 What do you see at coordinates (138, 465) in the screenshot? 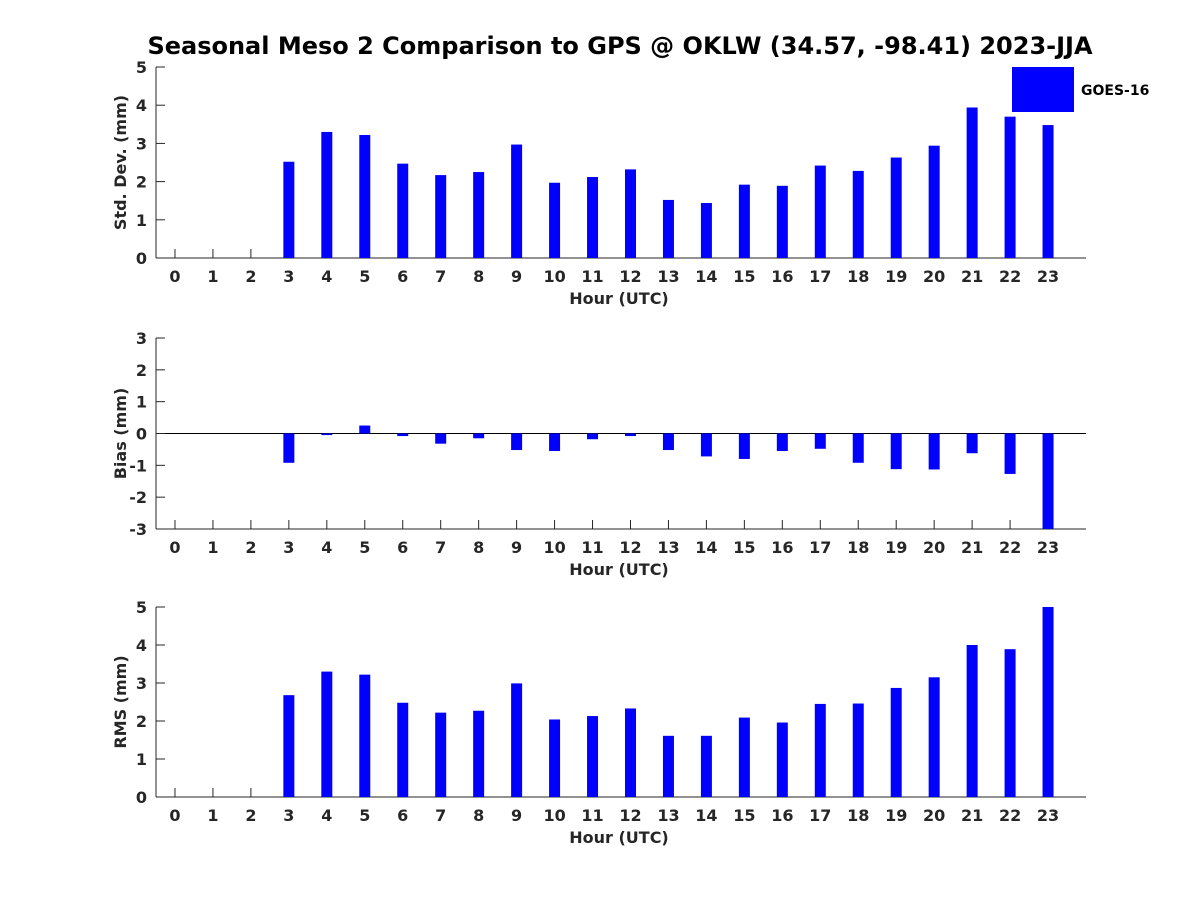
I see `y-tick-label: -1` at bounding box center [138, 465].